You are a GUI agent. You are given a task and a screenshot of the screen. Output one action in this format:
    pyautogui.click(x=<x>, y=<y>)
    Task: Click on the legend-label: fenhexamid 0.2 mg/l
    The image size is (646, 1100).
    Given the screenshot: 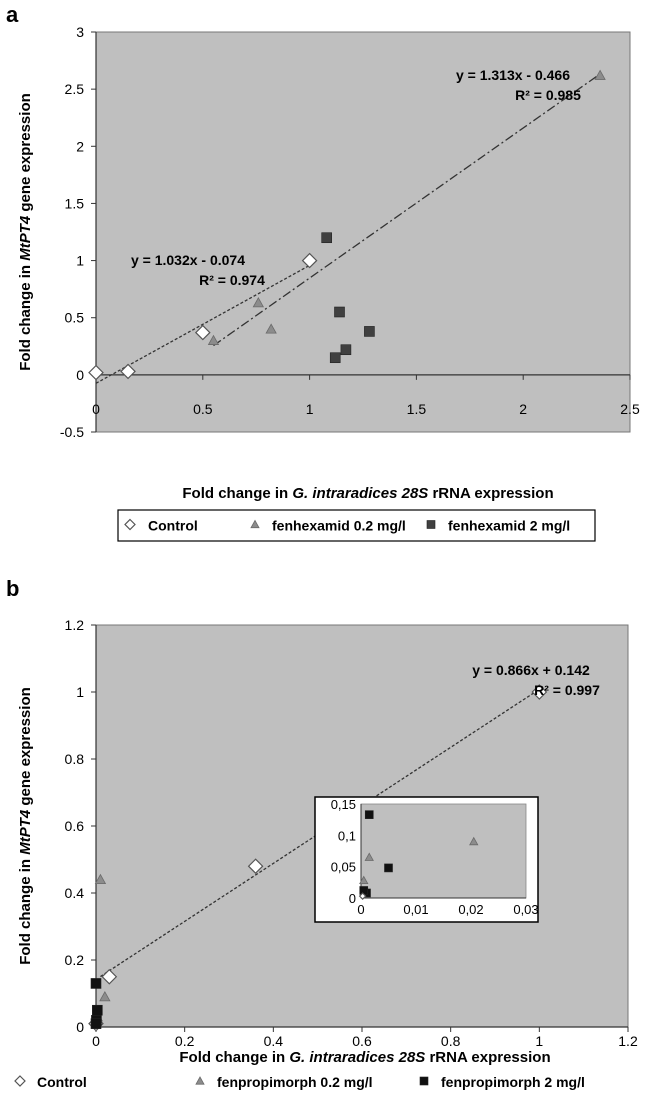 What is the action you would take?
    pyautogui.click(x=339, y=526)
    